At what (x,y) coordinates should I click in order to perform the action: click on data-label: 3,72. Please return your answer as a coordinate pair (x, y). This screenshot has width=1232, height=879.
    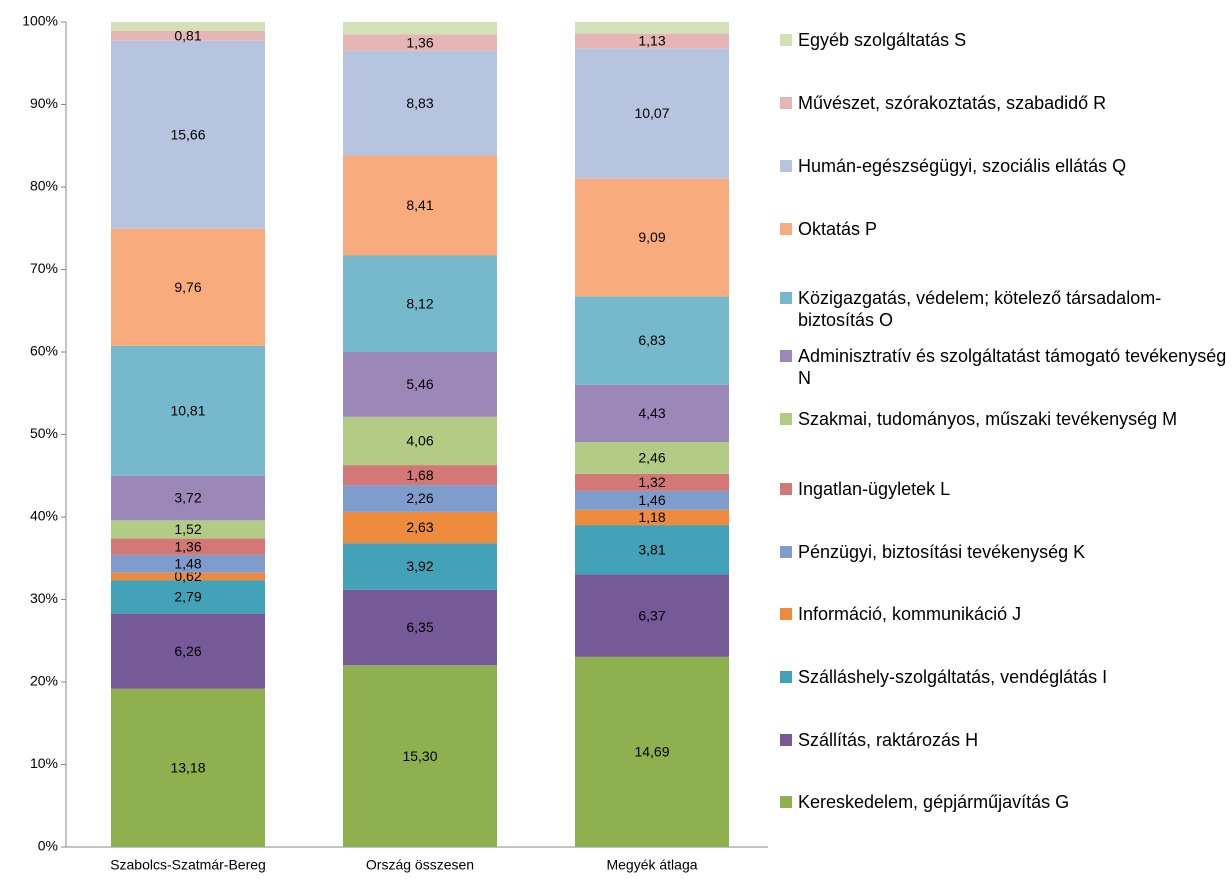
    Looking at the image, I should click on (187, 498).